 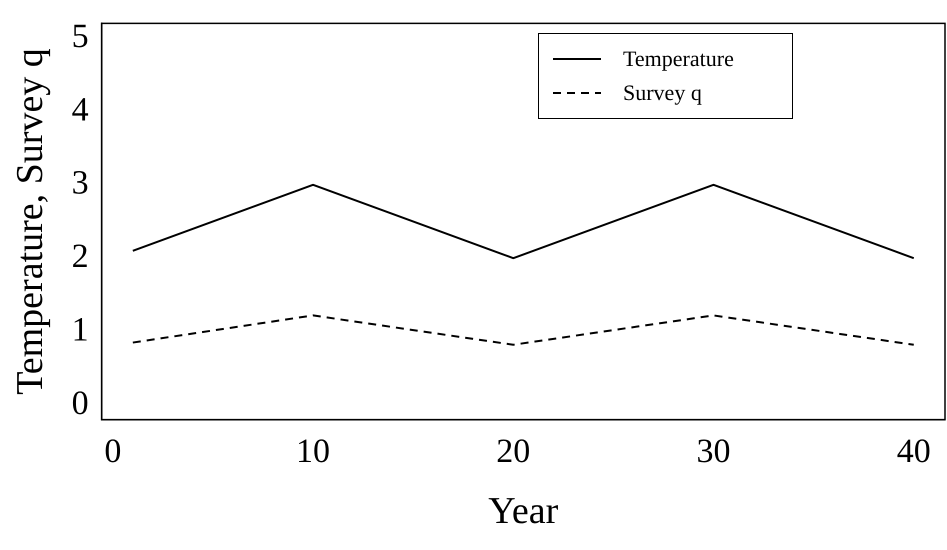 I want to click on legend-label: Temperature, so click(x=678, y=59).